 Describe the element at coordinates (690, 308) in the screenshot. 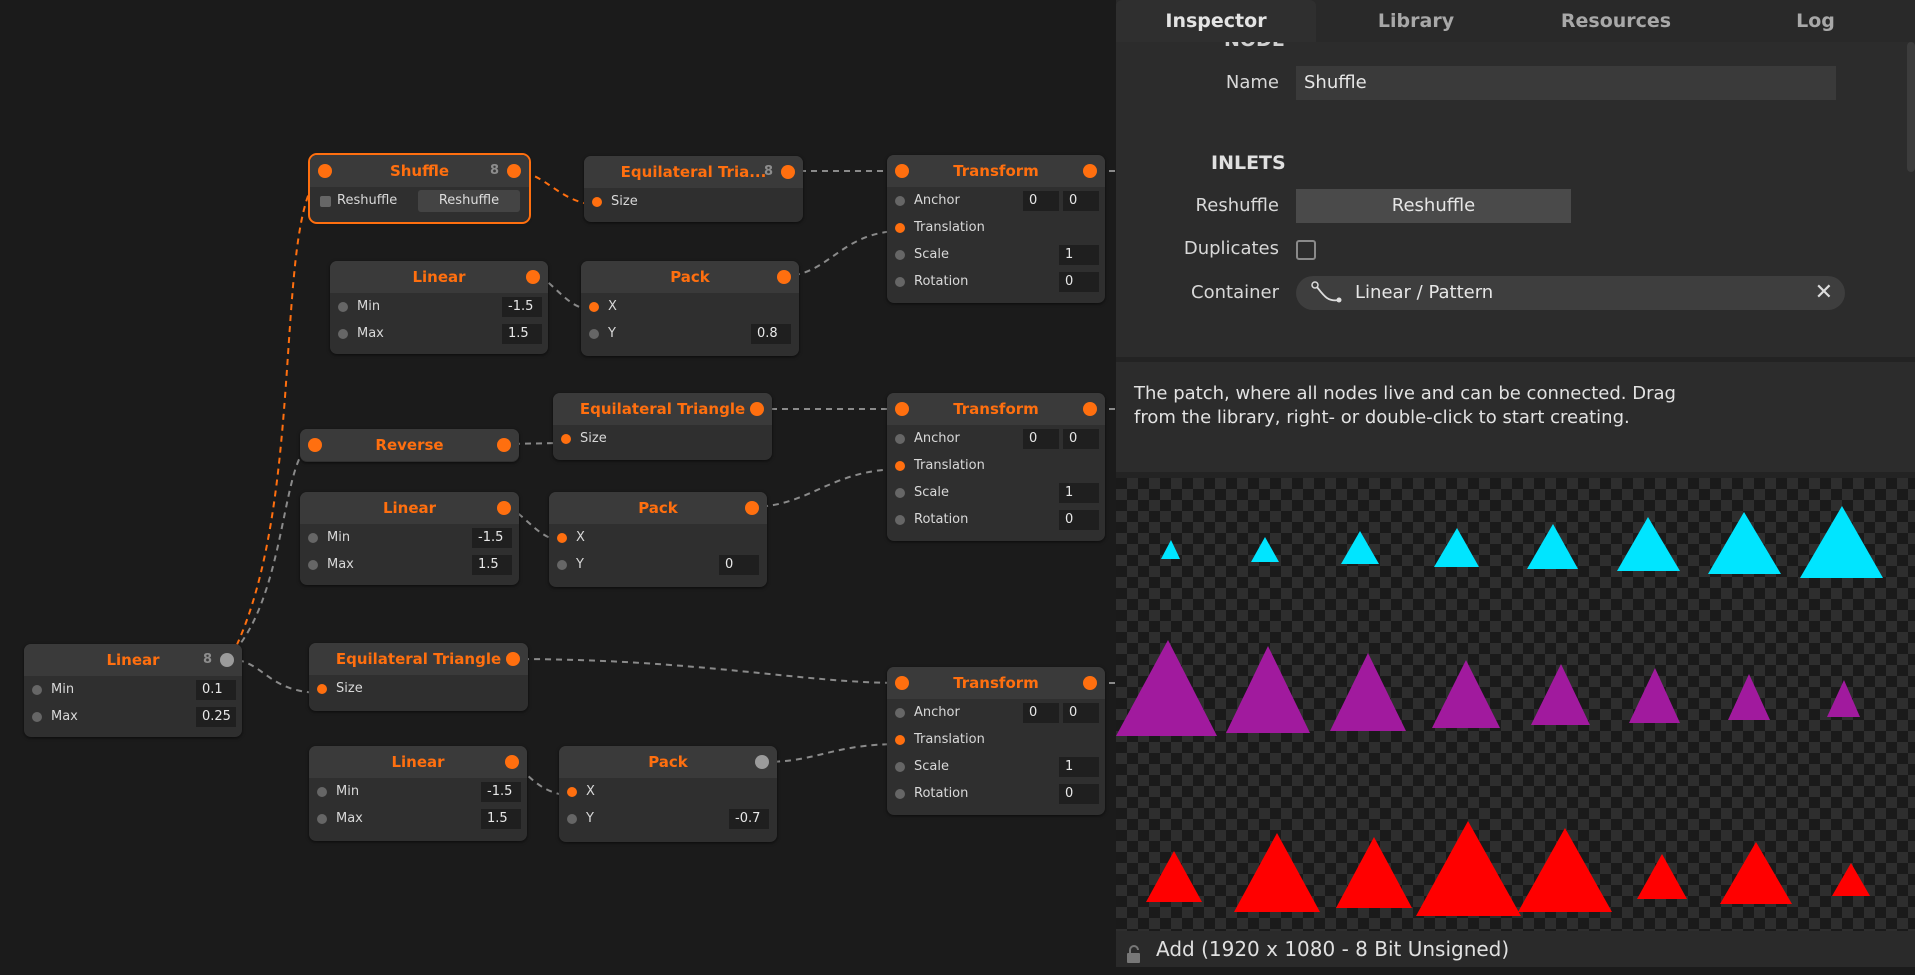

I see `pack-node: Pack X Y 0.8` at that location.